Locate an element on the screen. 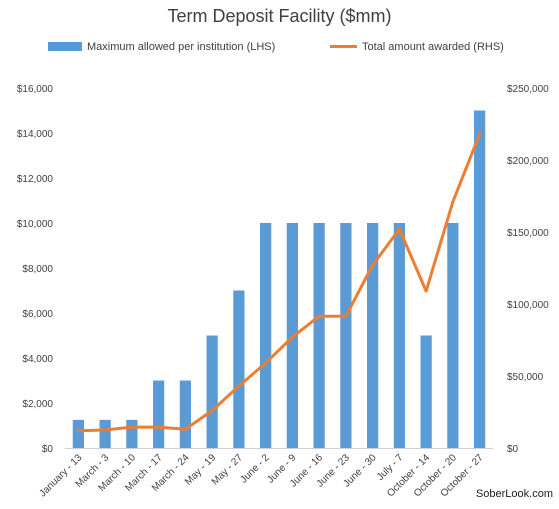 The width and height of the screenshot is (559, 509). y-left-tick-label: $12,000 is located at coordinates (35, 179).